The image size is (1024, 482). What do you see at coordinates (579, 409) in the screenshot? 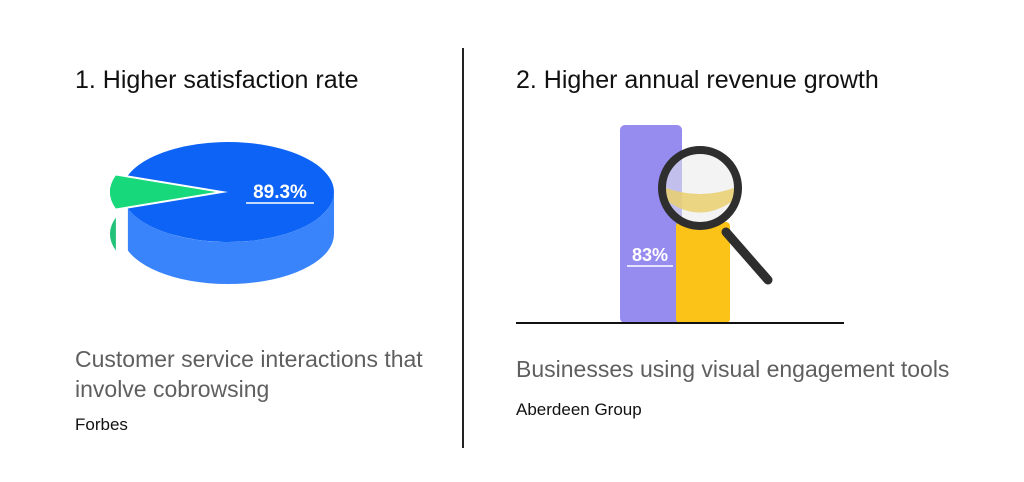
I see `revenue-source: Aberdeen Group` at bounding box center [579, 409].